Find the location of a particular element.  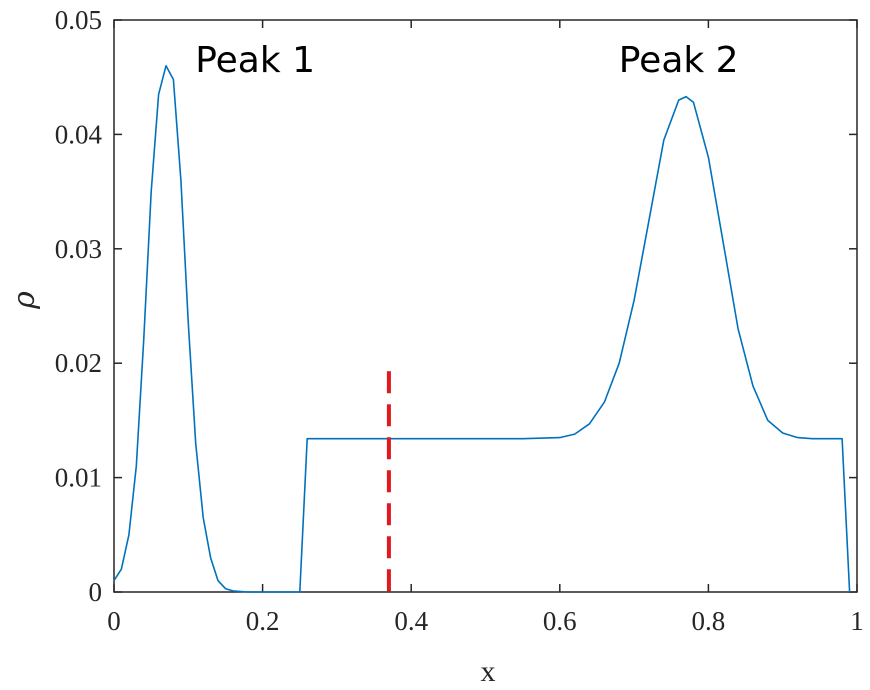

x-tick-label: 0.6 is located at coordinates (560, 621).